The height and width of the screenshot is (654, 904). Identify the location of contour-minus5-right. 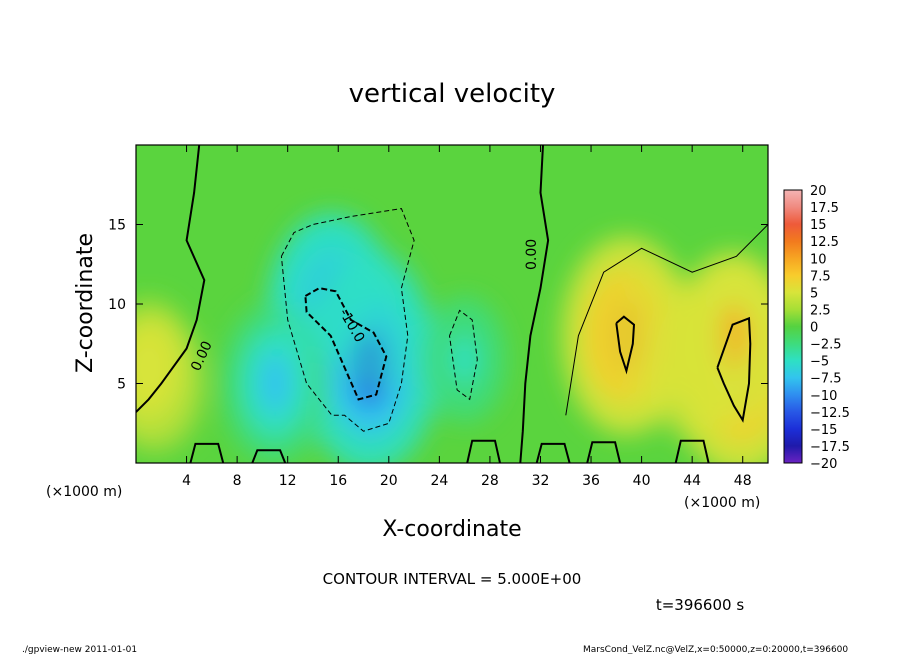
(463, 355).